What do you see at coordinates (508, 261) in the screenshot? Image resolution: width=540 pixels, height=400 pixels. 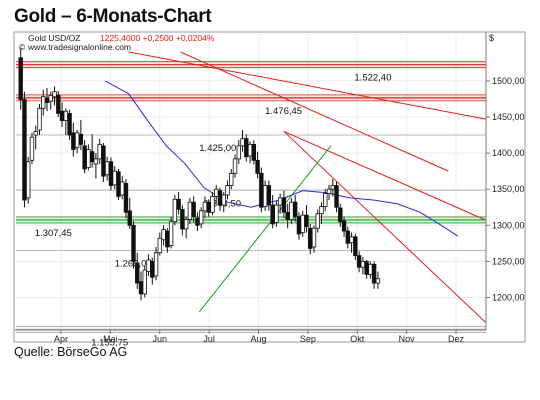 I see `y-tick-label: 1250,00` at bounding box center [508, 261].